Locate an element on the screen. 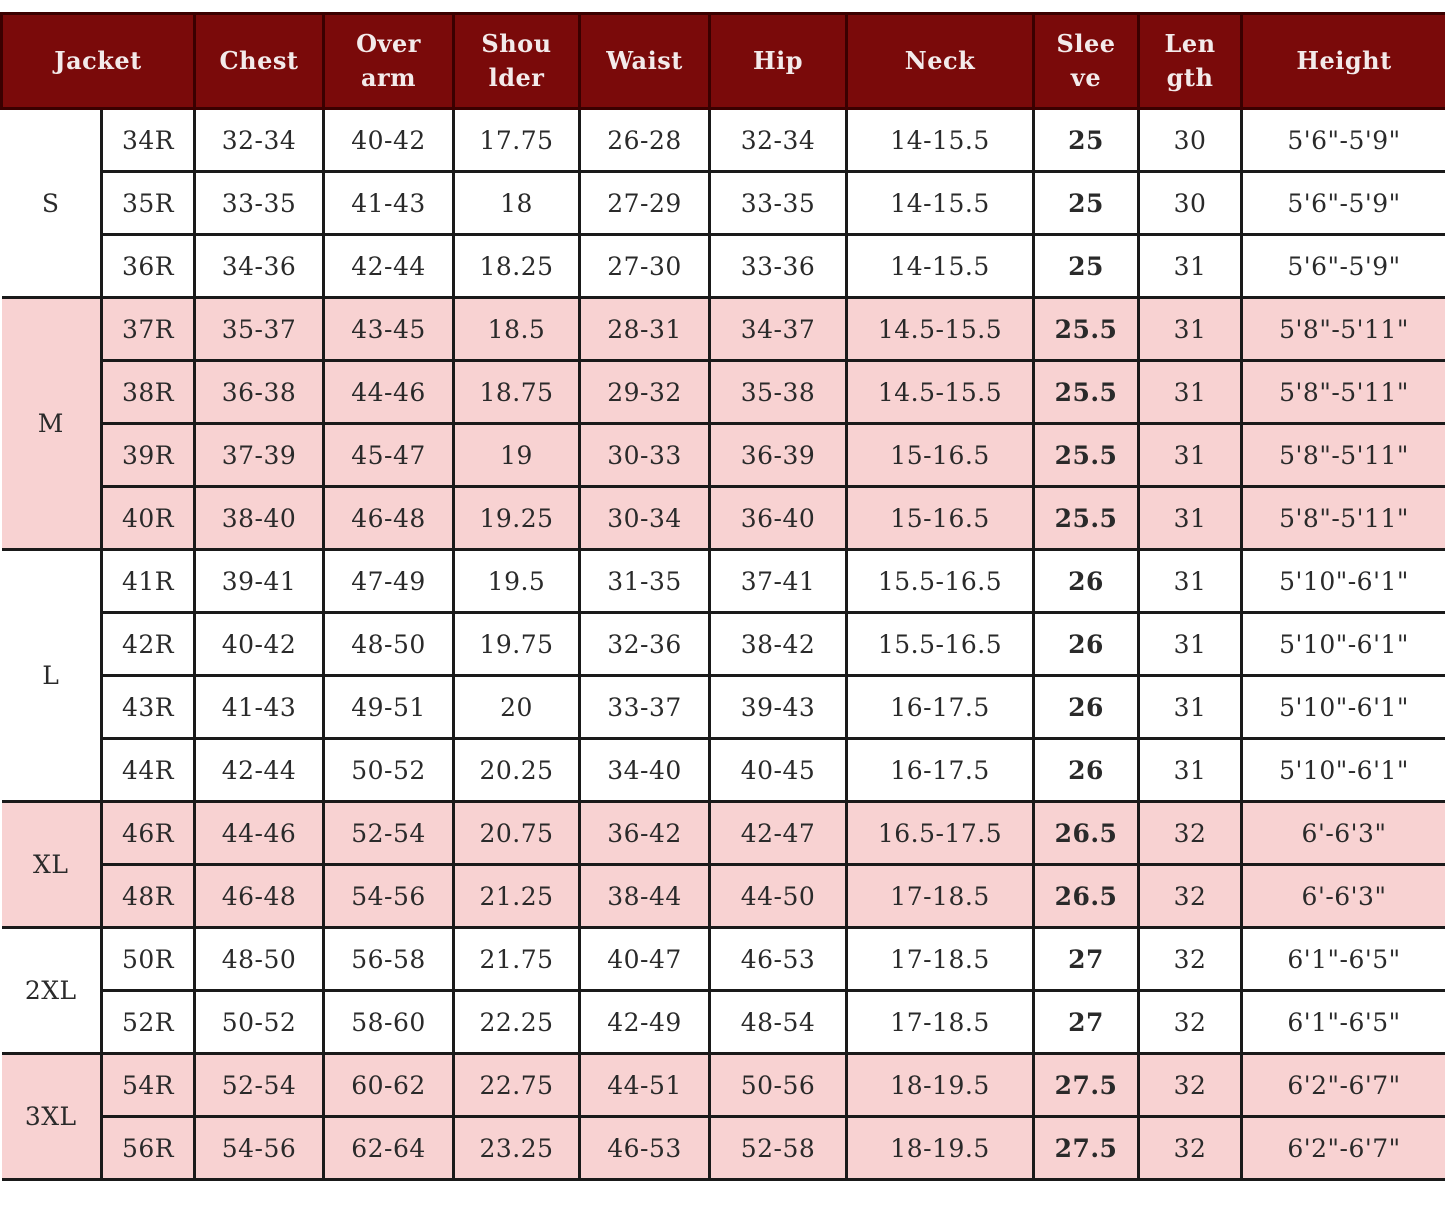  cell-over-arm: 41-43 is located at coordinates (389, 203).